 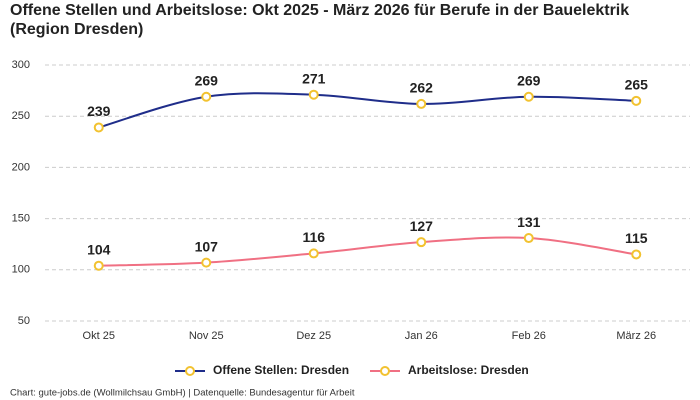 What do you see at coordinates (314, 78) in the screenshot?
I see `value-label: 271` at bounding box center [314, 78].